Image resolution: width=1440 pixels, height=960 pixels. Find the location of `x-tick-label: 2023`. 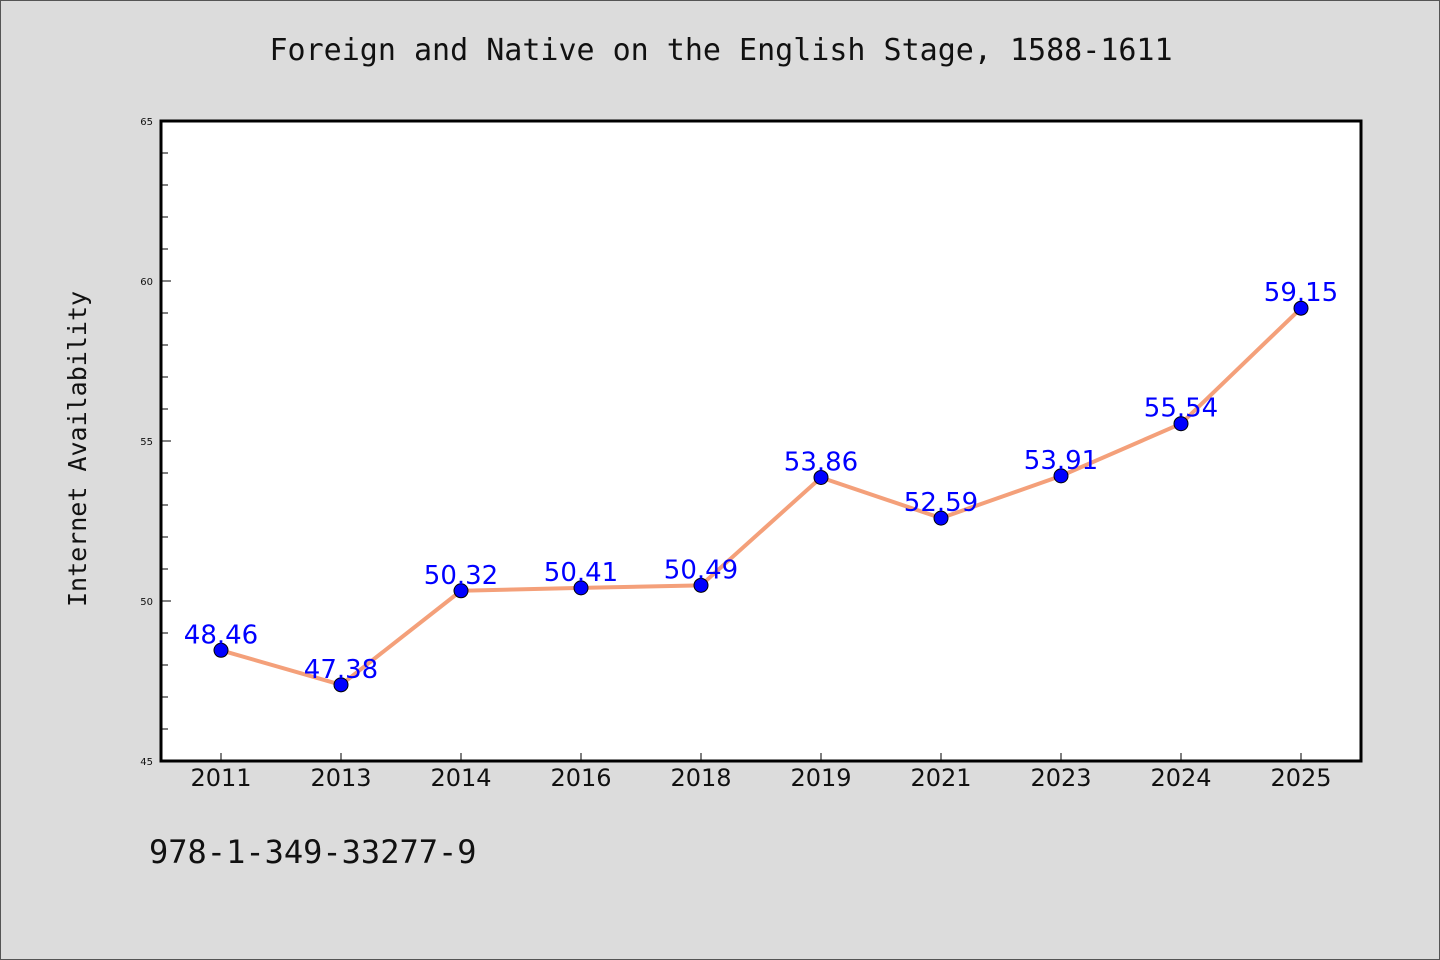

x-tick-label: 2023 is located at coordinates (1060, 778).